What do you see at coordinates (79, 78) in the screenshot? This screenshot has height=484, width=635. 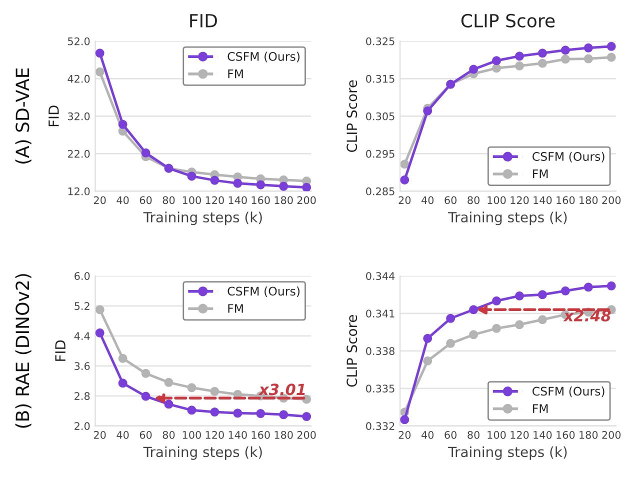 I see `y-tick-label: 42.0` at bounding box center [79, 78].